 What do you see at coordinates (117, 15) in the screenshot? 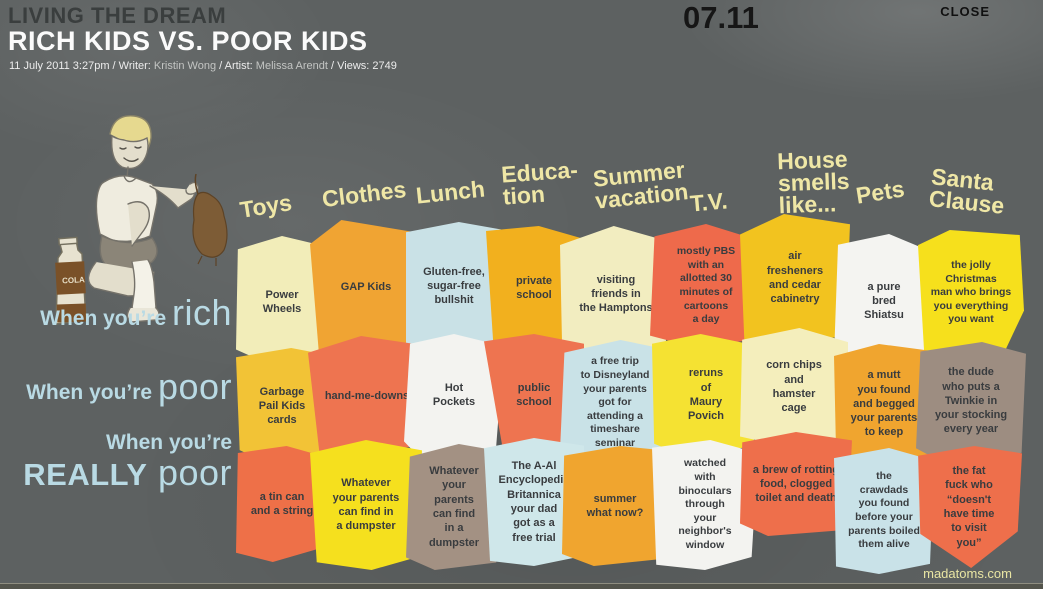
I see `page-subtitle: LIVING THE DREAM` at bounding box center [117, 15].